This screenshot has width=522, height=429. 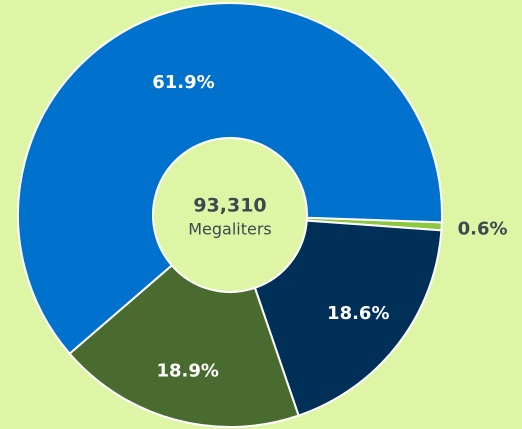 What do you see at coordinates (230, 229) in the screenshot?
I see `center-unit: Megaliters` at bounding box center [230, 229].